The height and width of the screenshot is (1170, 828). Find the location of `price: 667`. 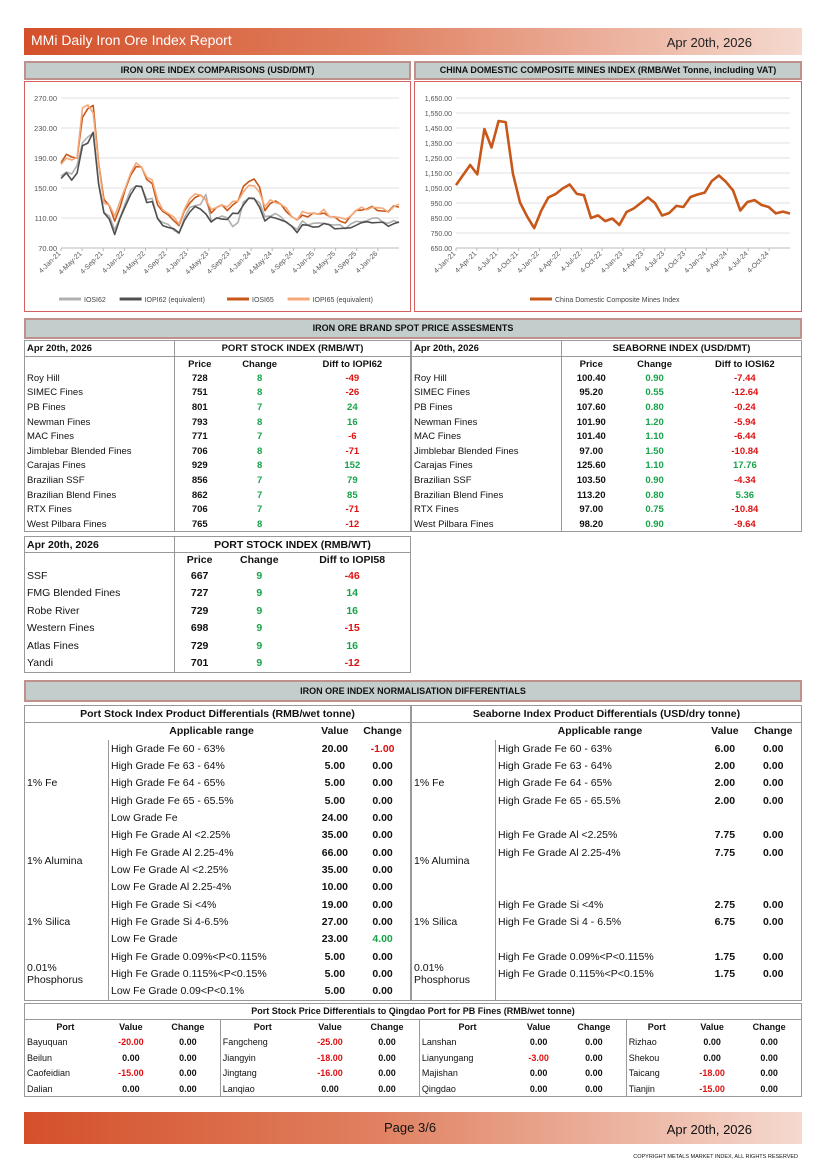

price: 667 is located at coordinates (199, 575).